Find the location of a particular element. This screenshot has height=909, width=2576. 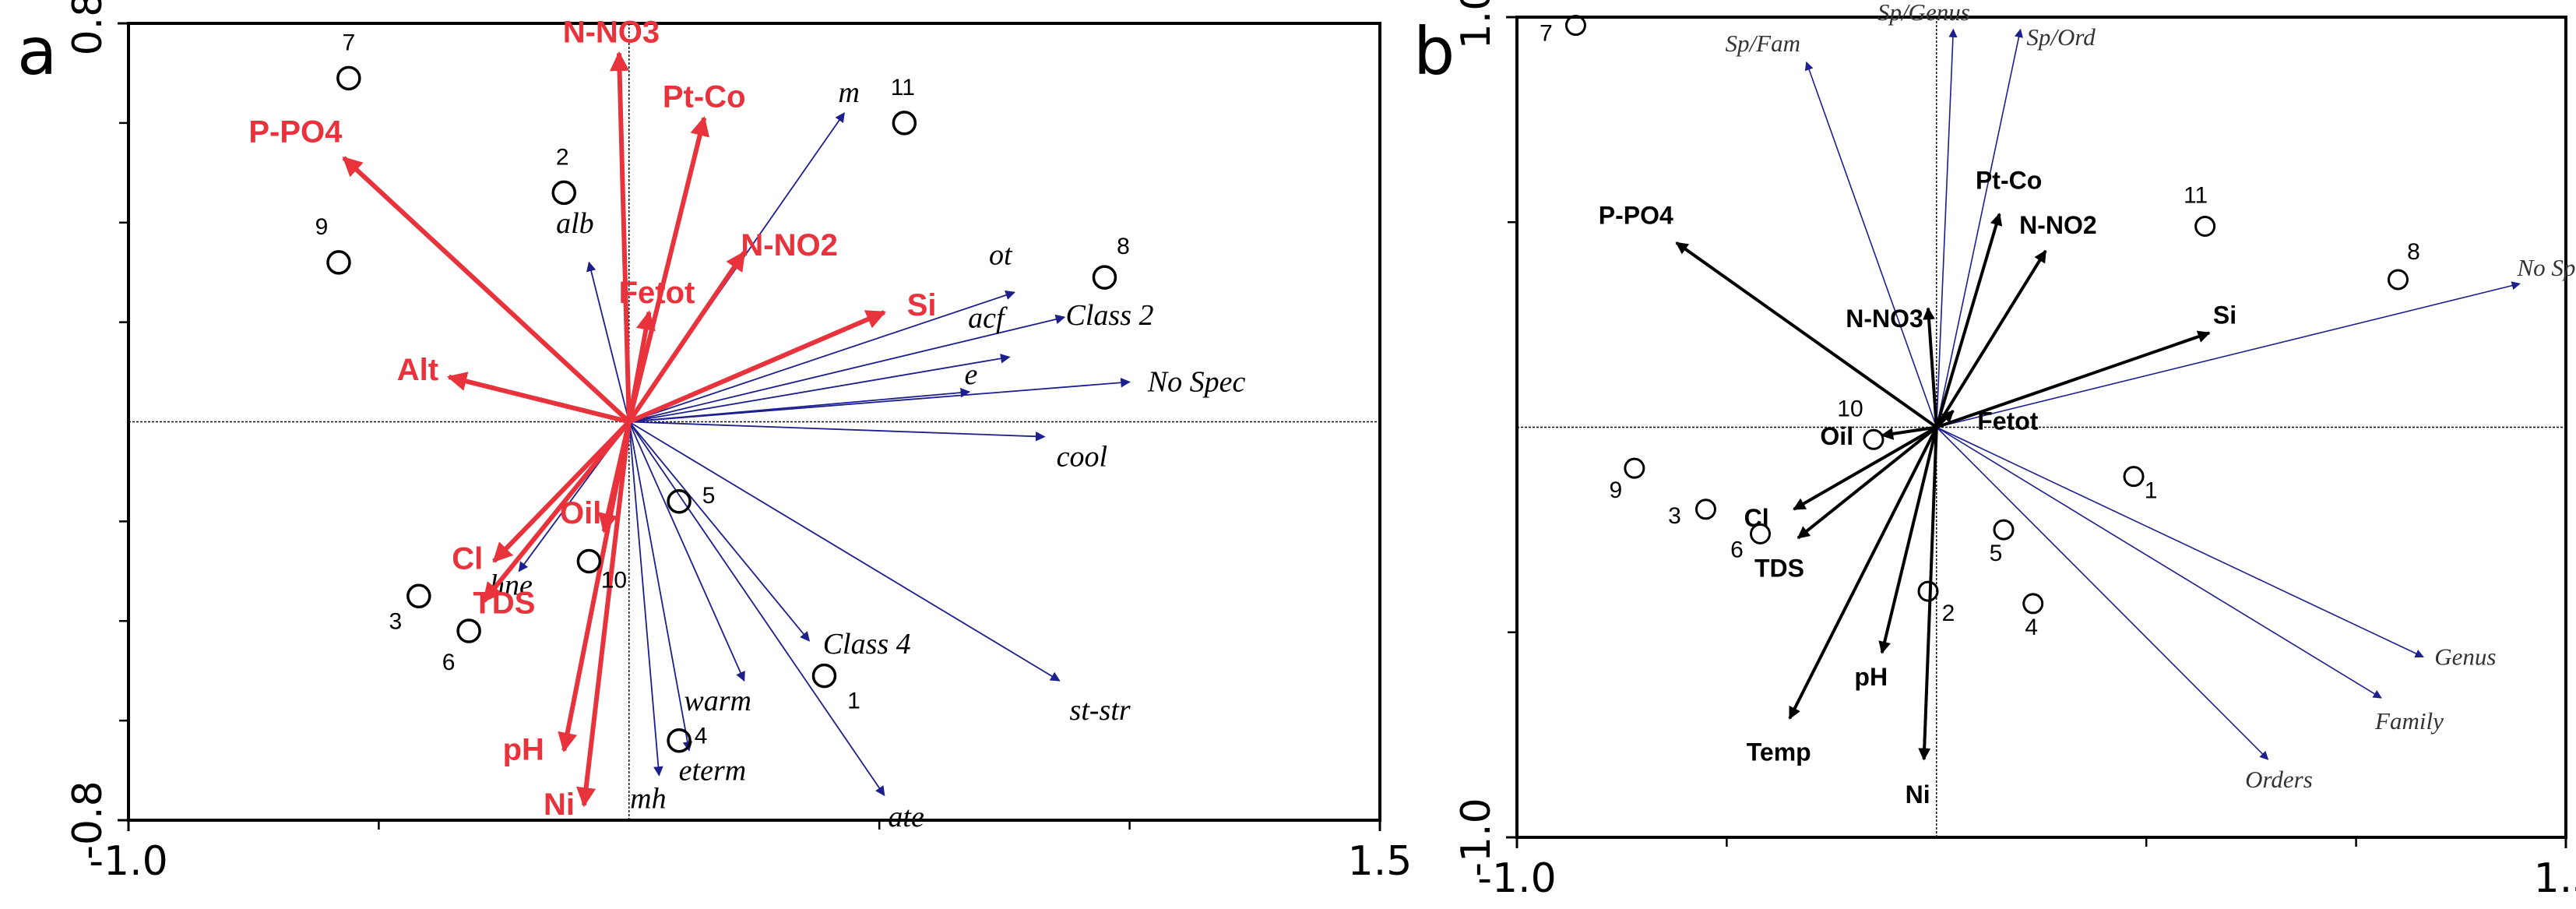

panel-letter-b: b is located at coordinates (1434, 52).